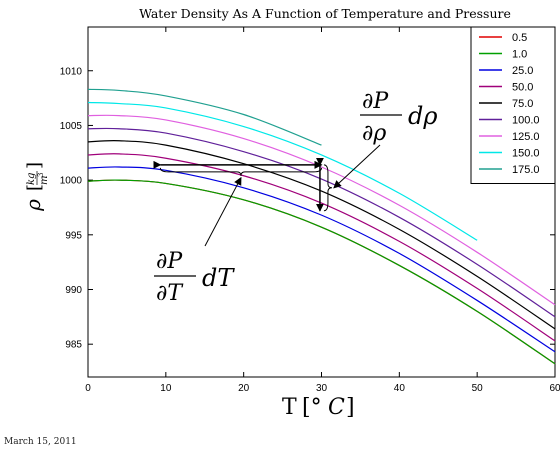  Describe the element at coordinates (336, 407) in the screenshot. I see `svg-text: C` at that location.